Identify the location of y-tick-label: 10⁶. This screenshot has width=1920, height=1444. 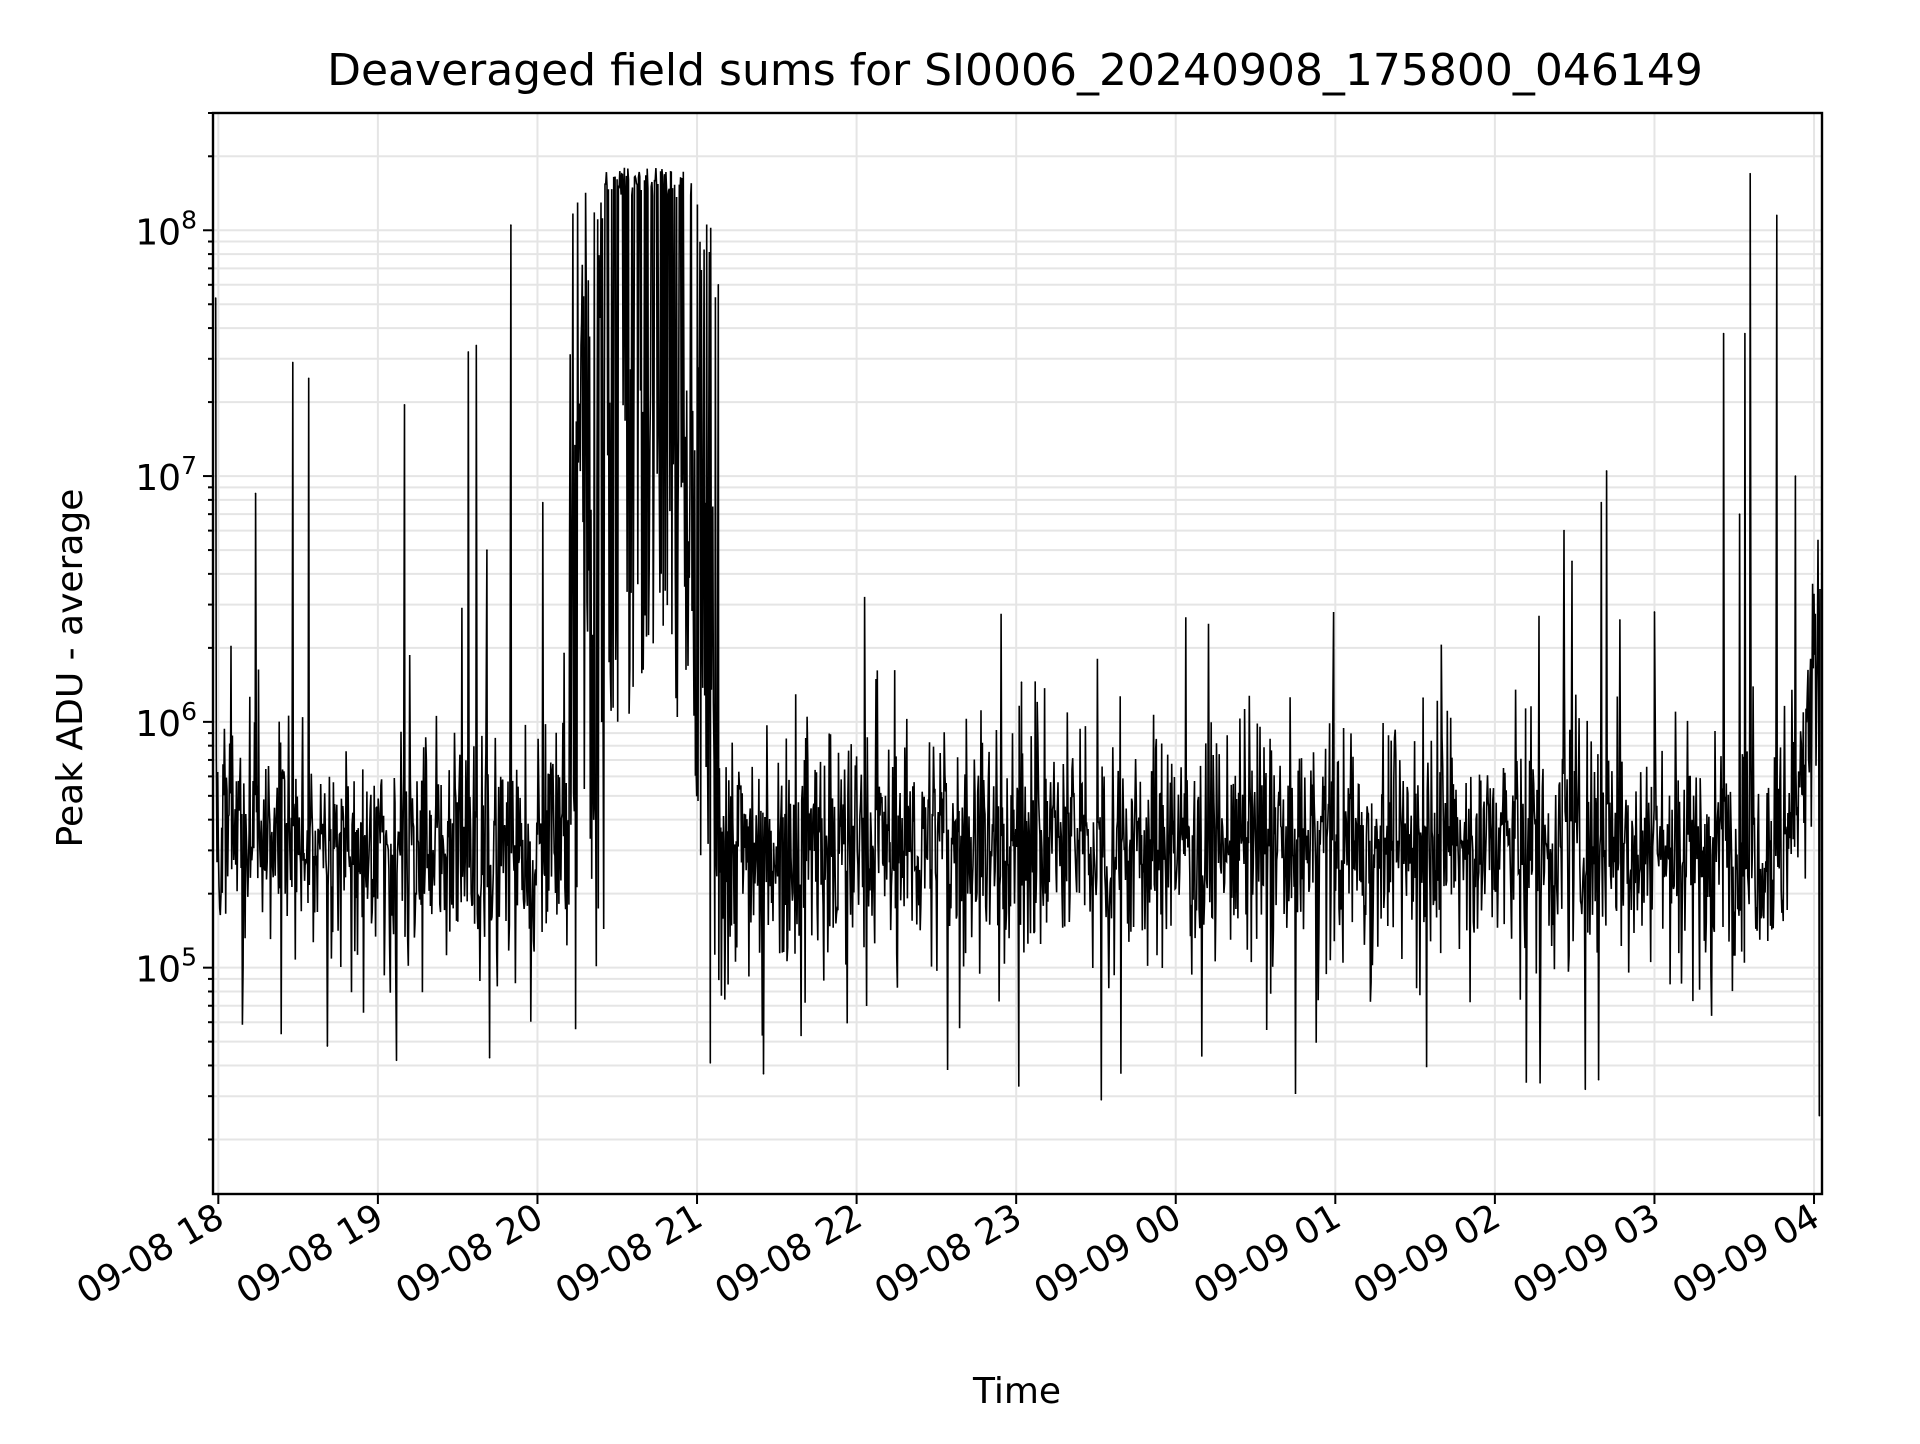
(166, 721).